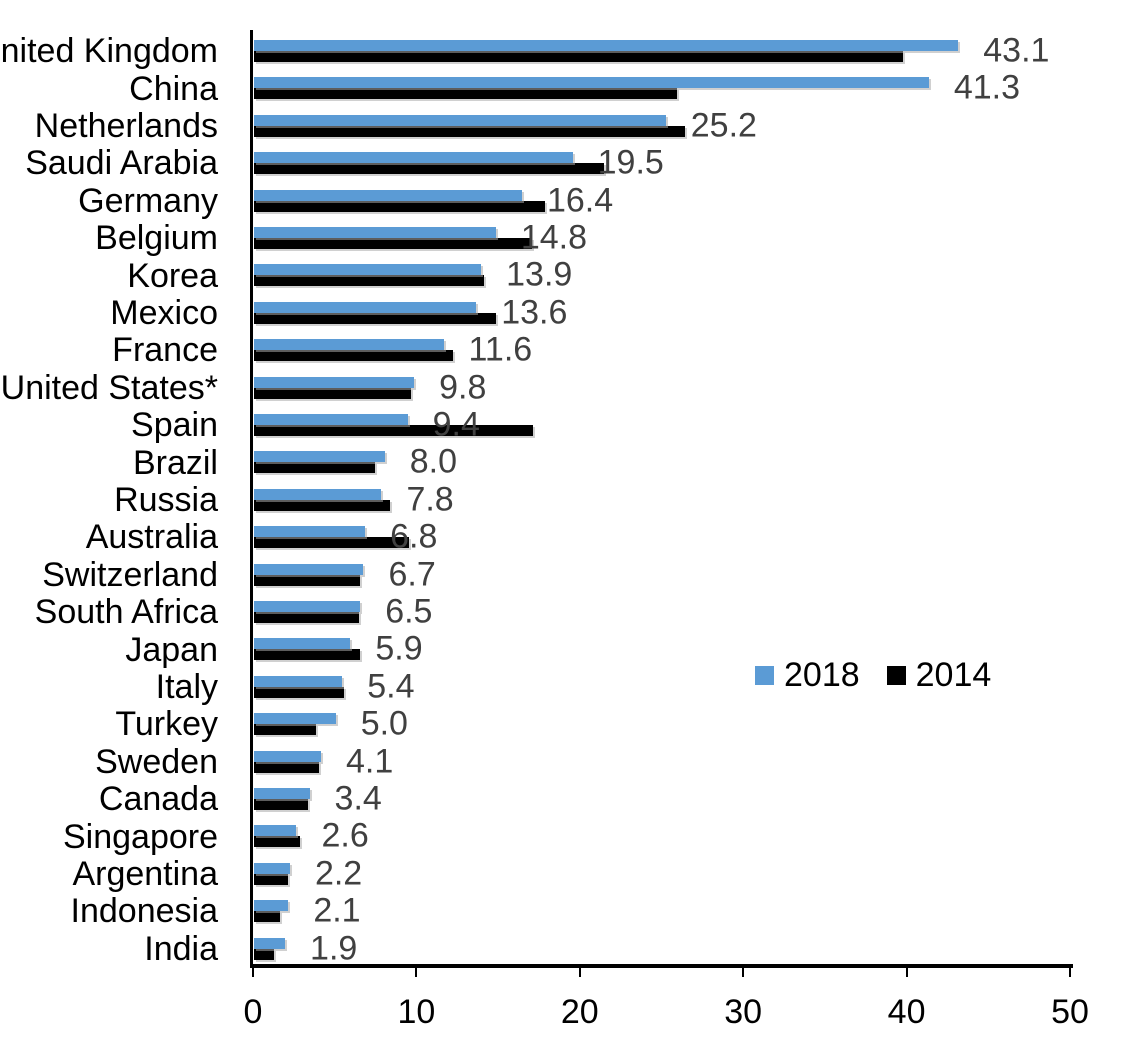 This screenshot has width=1123, height=1041. I want to click on bar-2018-spain, so click(331, 419).